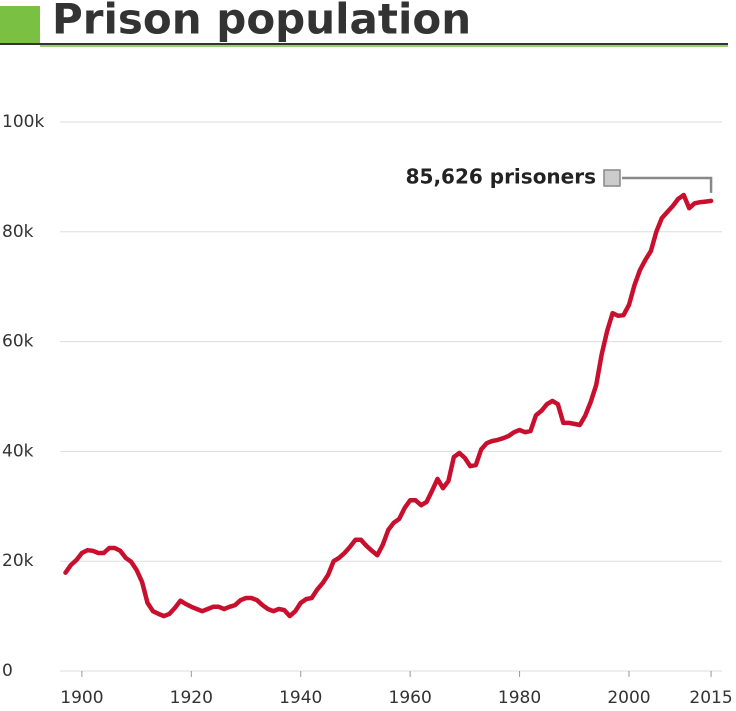 Image resolution: width=736 pixels, height=711 pixels. What do you see at coordinates (612, 178) in the screenshot?
I see `annotation-marker` at bounding box center [612, 178].